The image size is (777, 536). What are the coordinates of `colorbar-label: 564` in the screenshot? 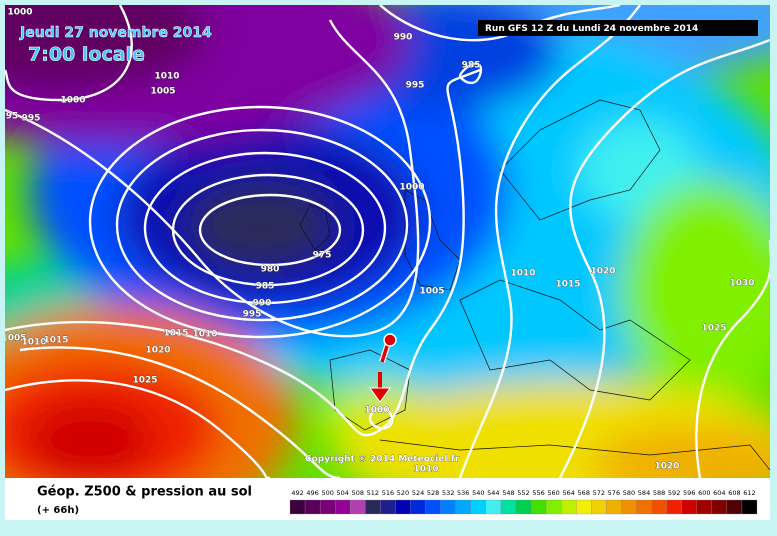 It's located at (568, 493).